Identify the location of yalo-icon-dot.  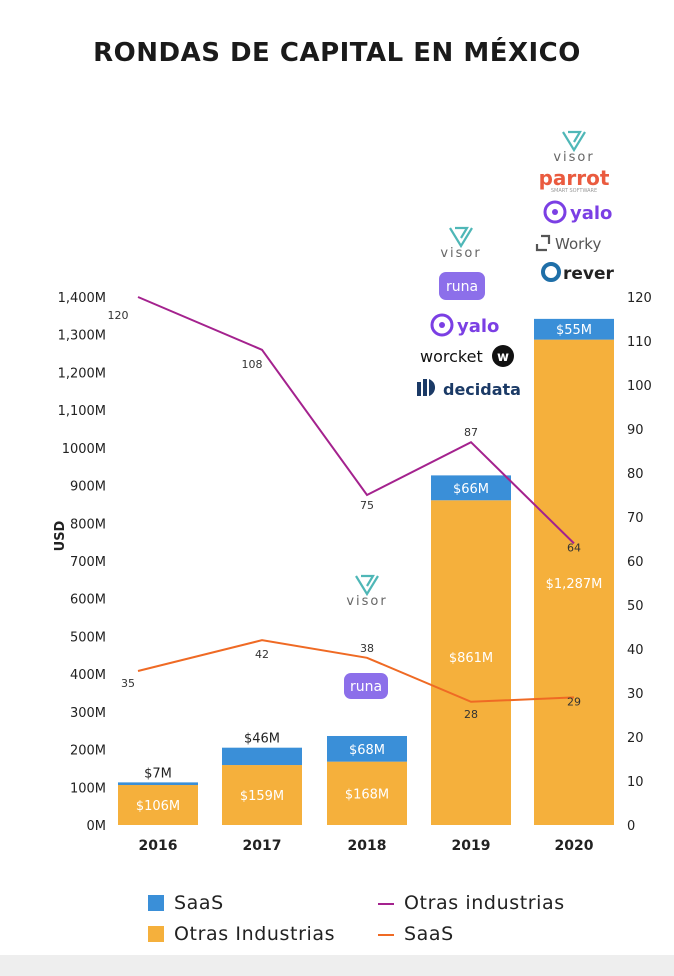
(555, 212).